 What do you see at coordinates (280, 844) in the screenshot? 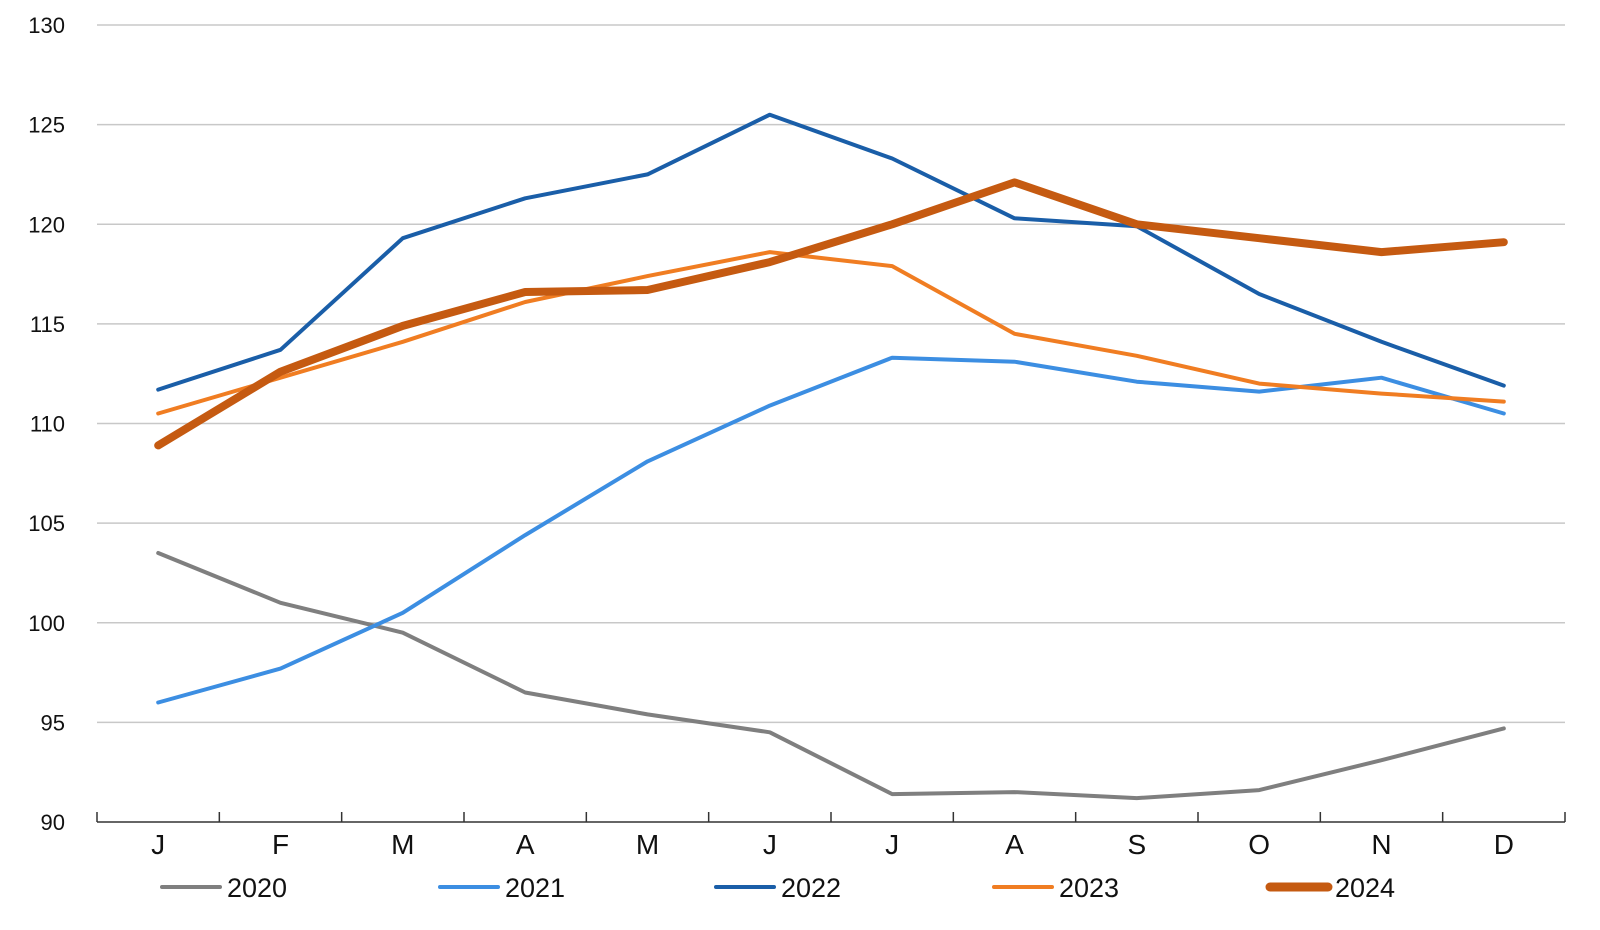
I see `x-tick-label: F` at bounding box center [280, 844].